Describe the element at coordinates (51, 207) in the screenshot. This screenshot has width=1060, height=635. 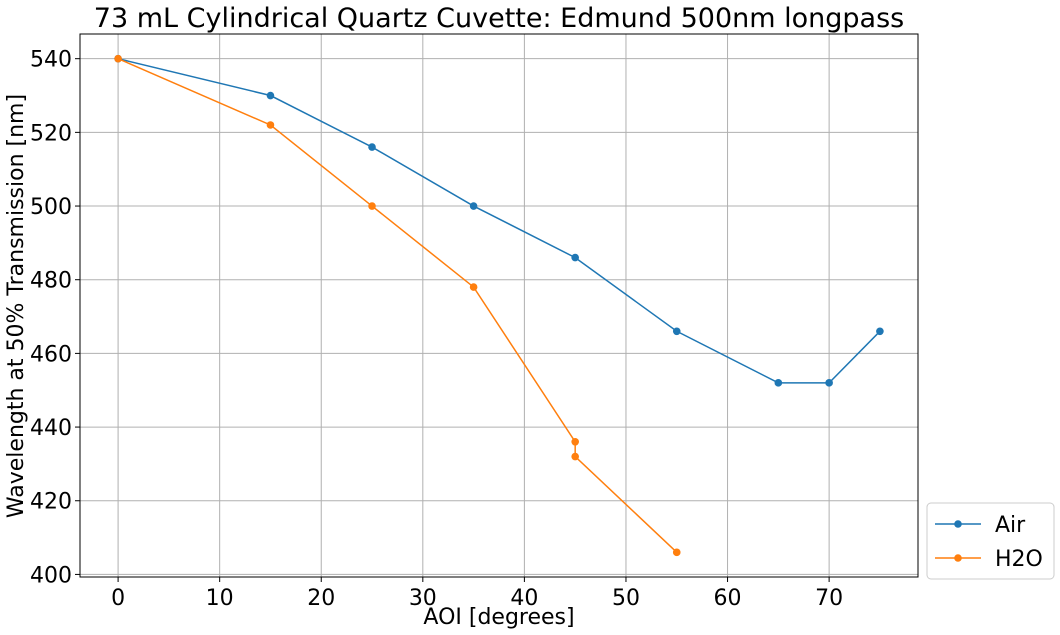
I see `y-tick-label: 500` at that location.